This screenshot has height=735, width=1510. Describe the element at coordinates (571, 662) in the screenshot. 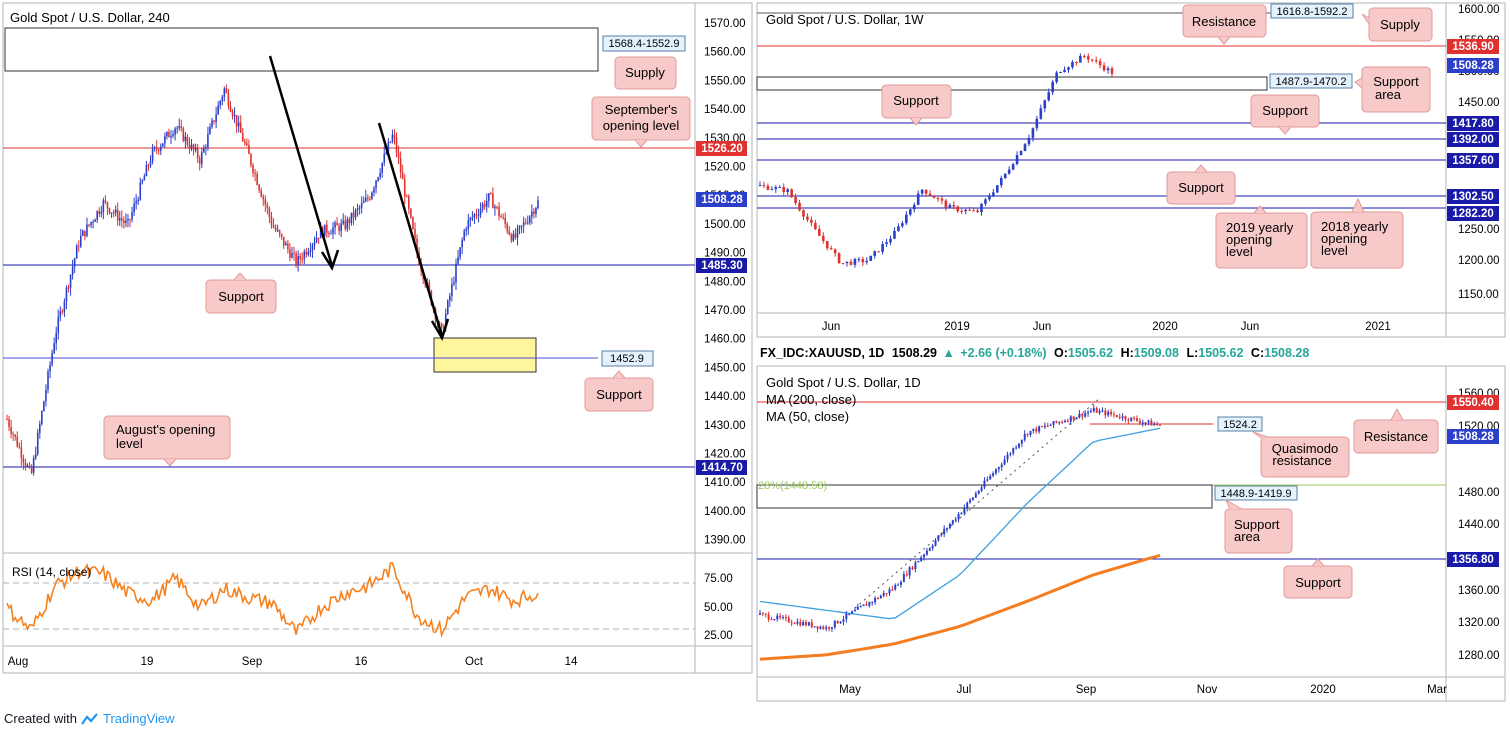

I see `axis-tick: 14` at that location.